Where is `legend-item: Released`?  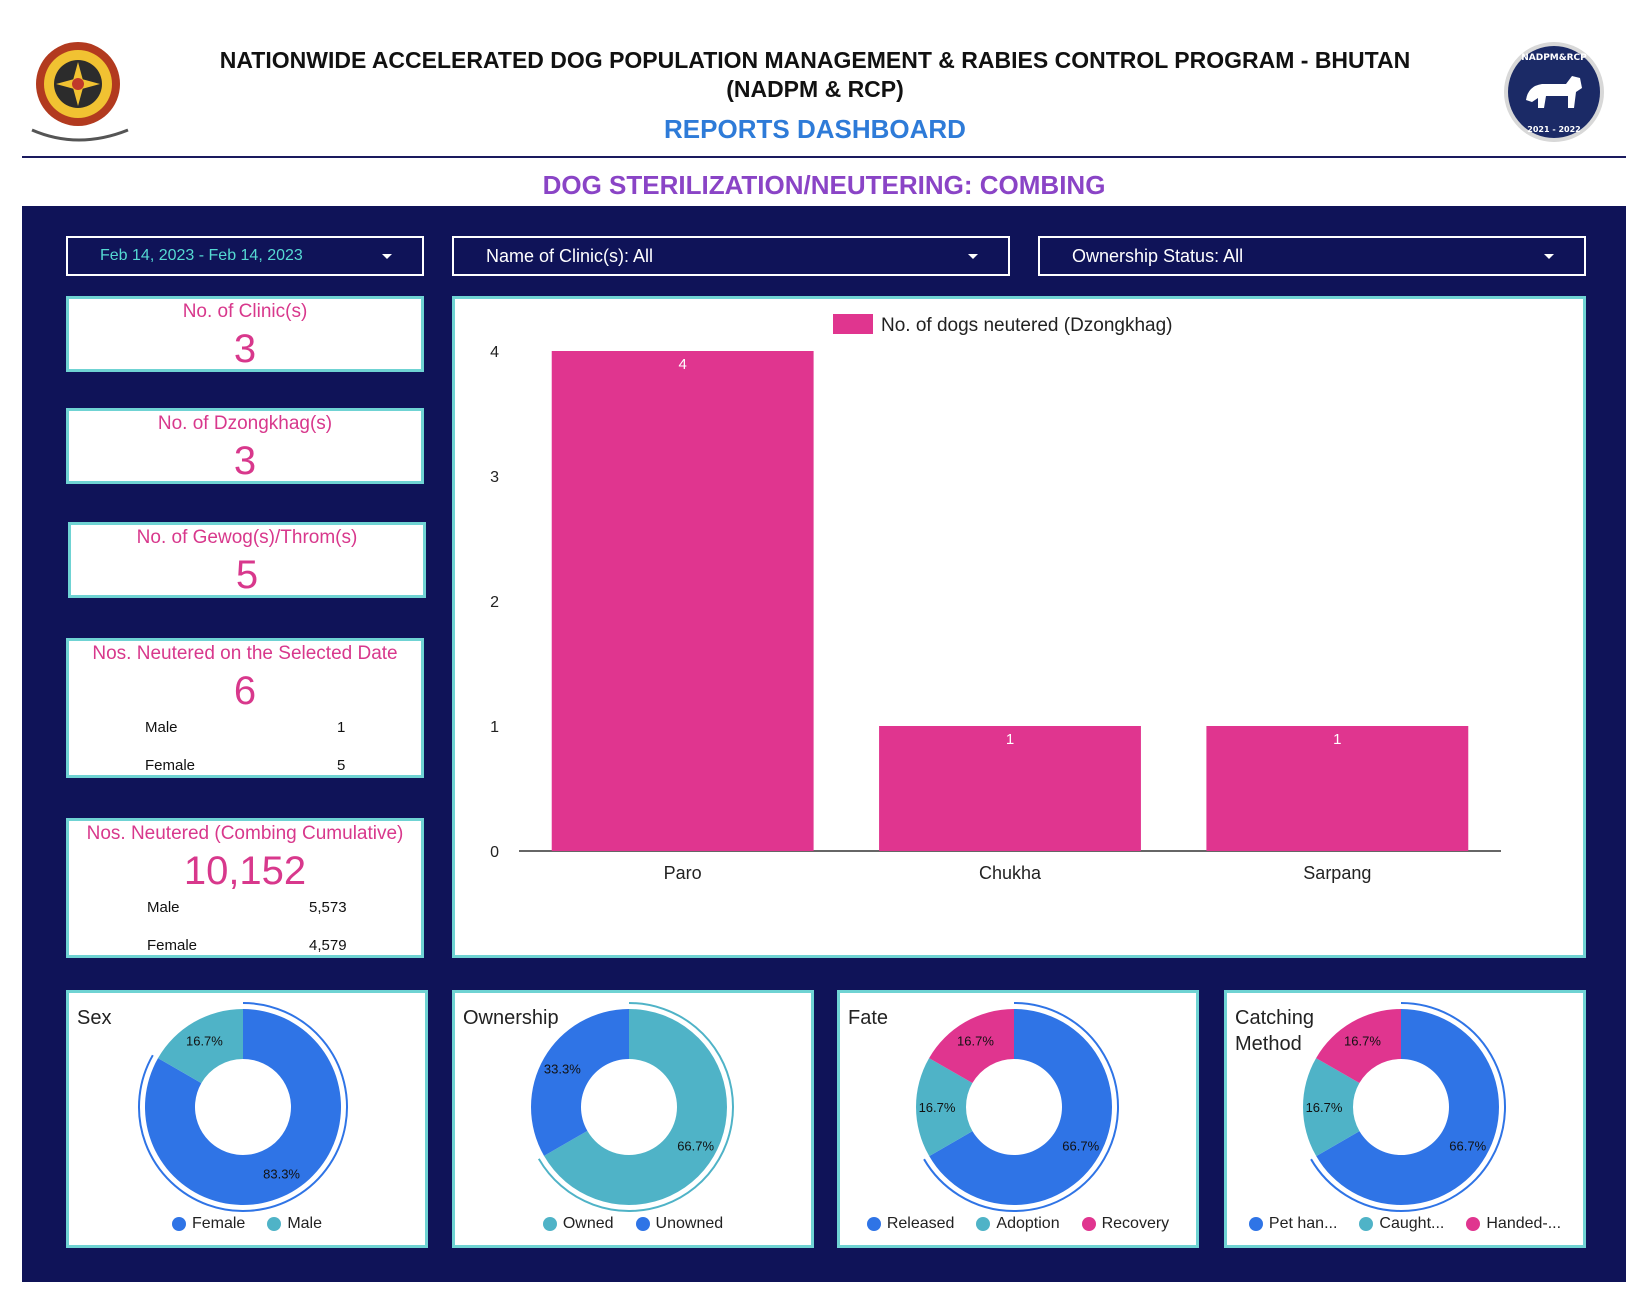 legend-item: Released is located at coordinates (910, 1224).